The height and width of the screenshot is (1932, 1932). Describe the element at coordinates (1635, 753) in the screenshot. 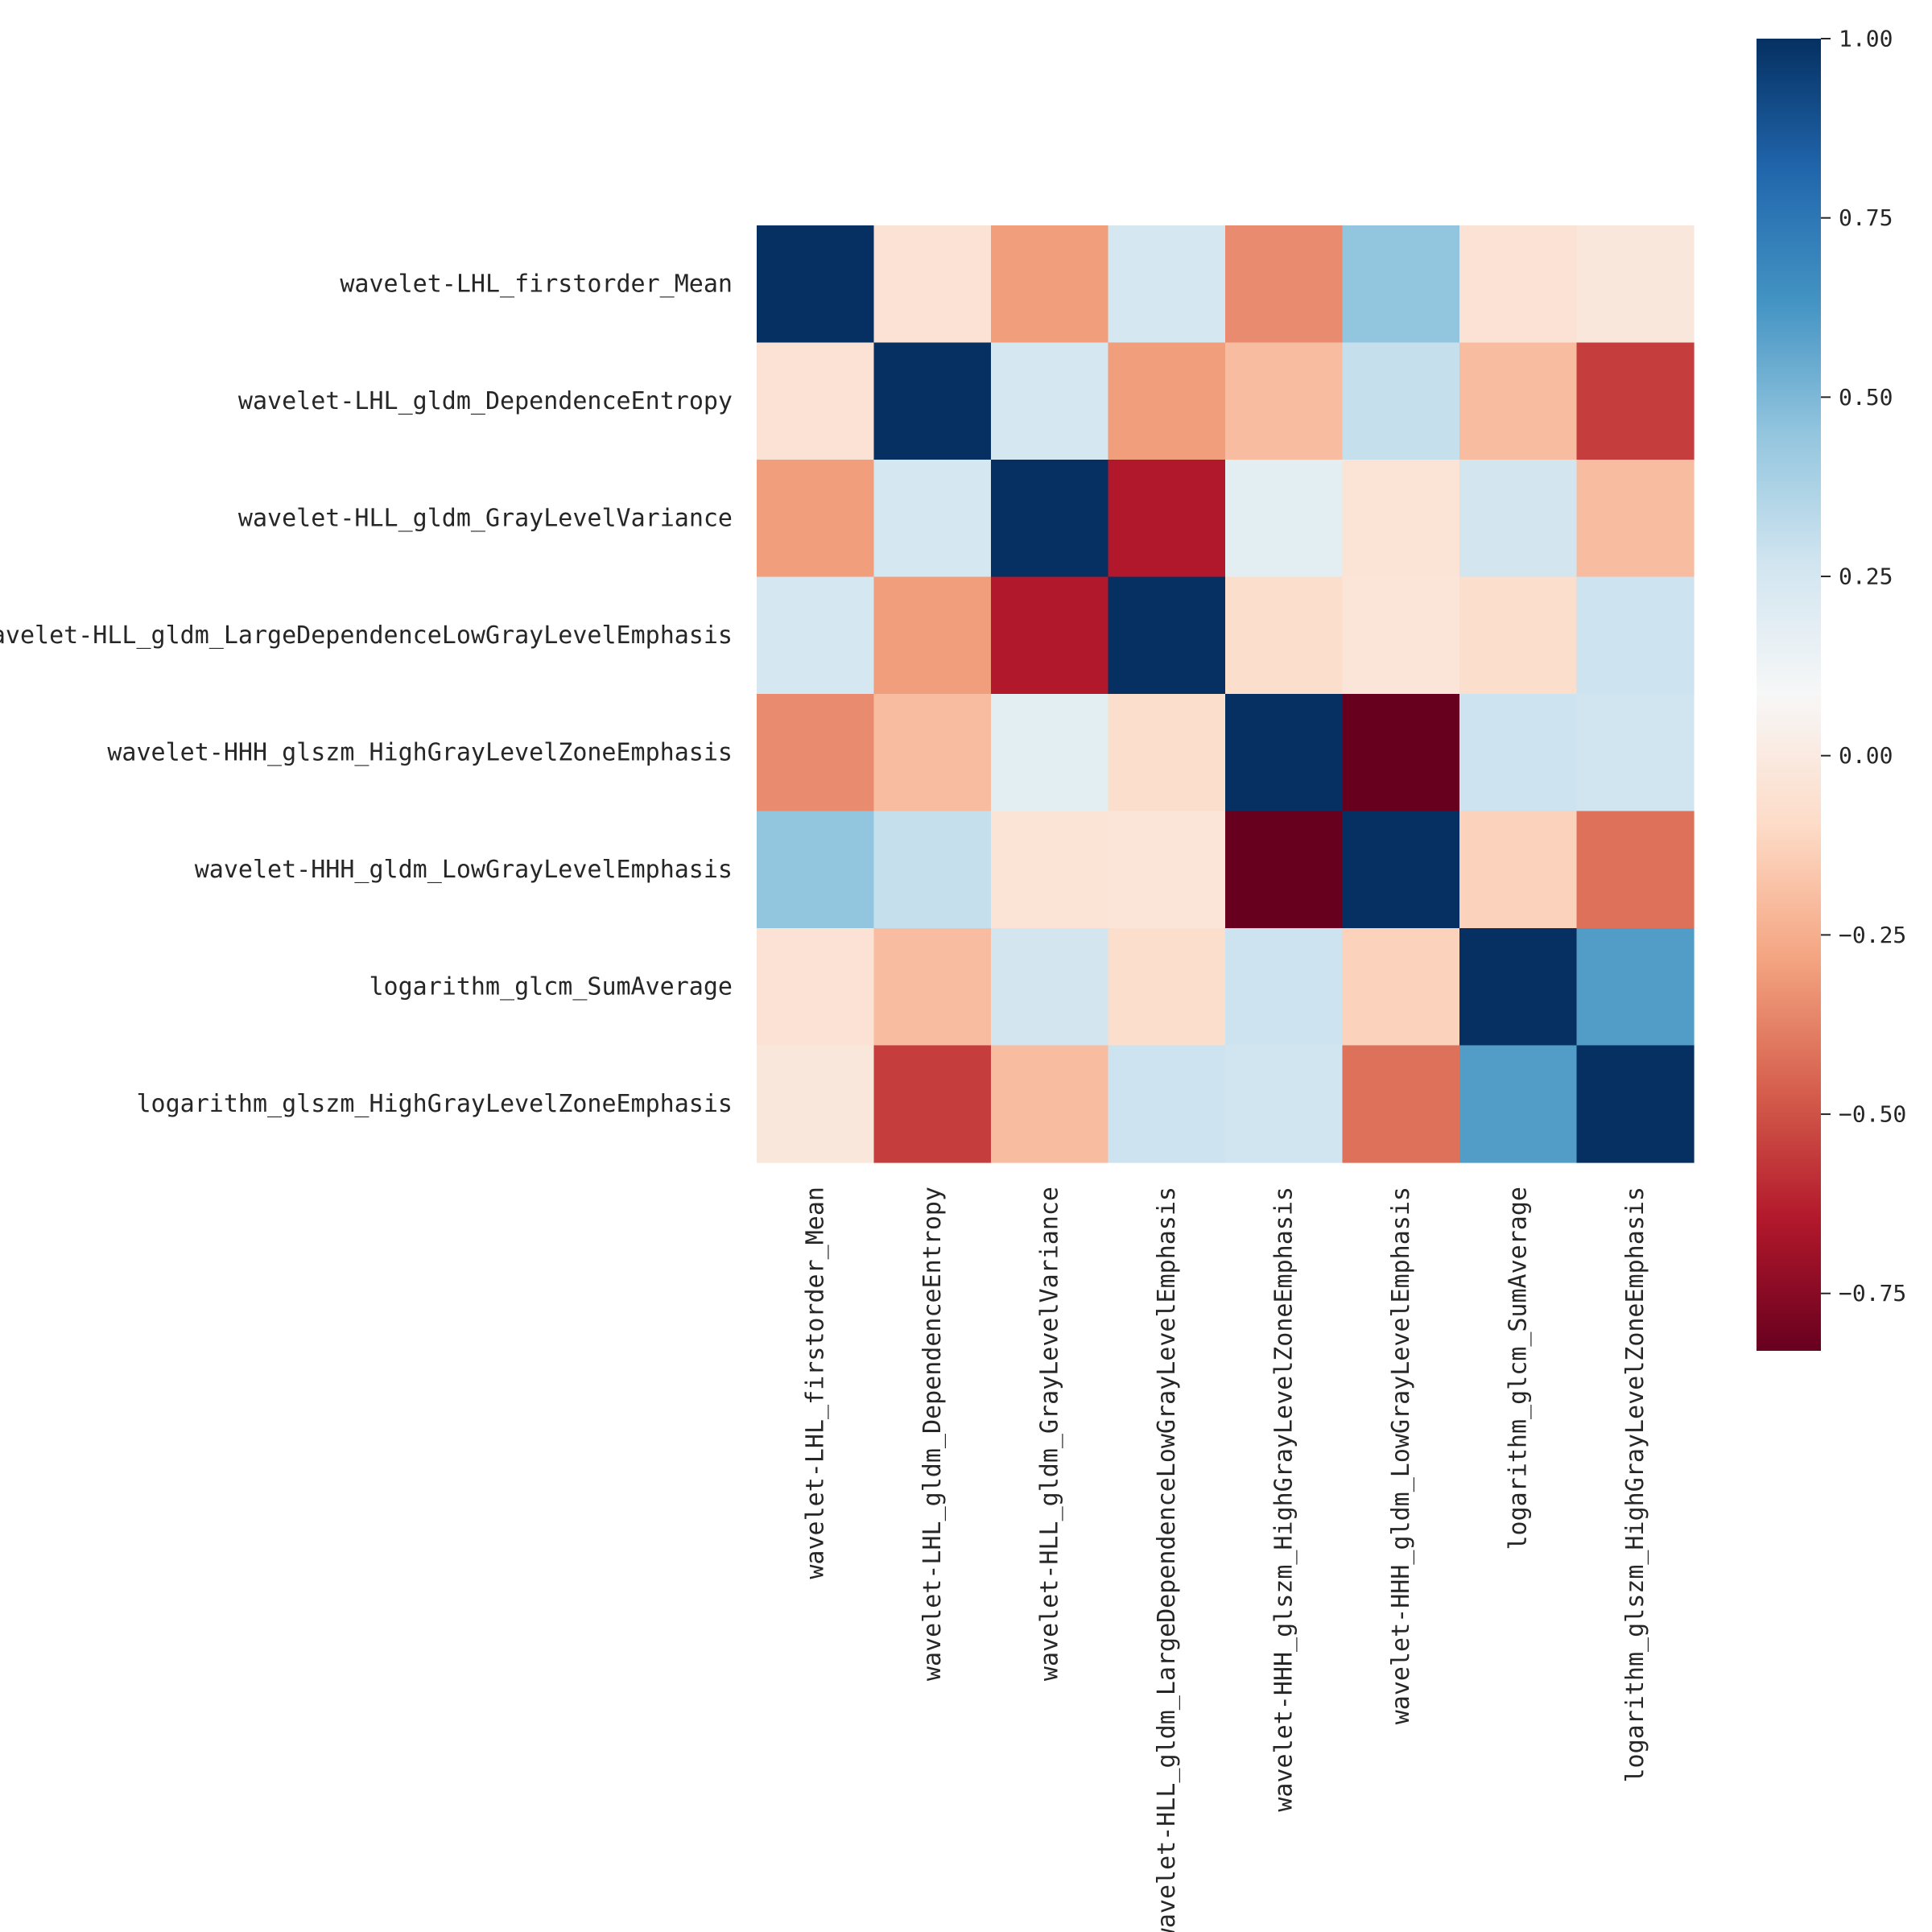

I see `heatmap-cell-r4-c7` at that location.